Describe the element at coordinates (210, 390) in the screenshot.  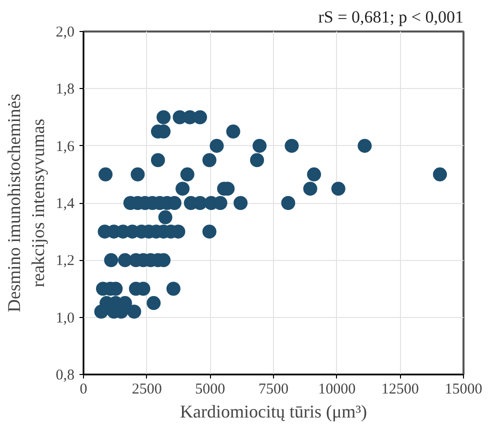
I see `x-tick-label: 5000` at that location.